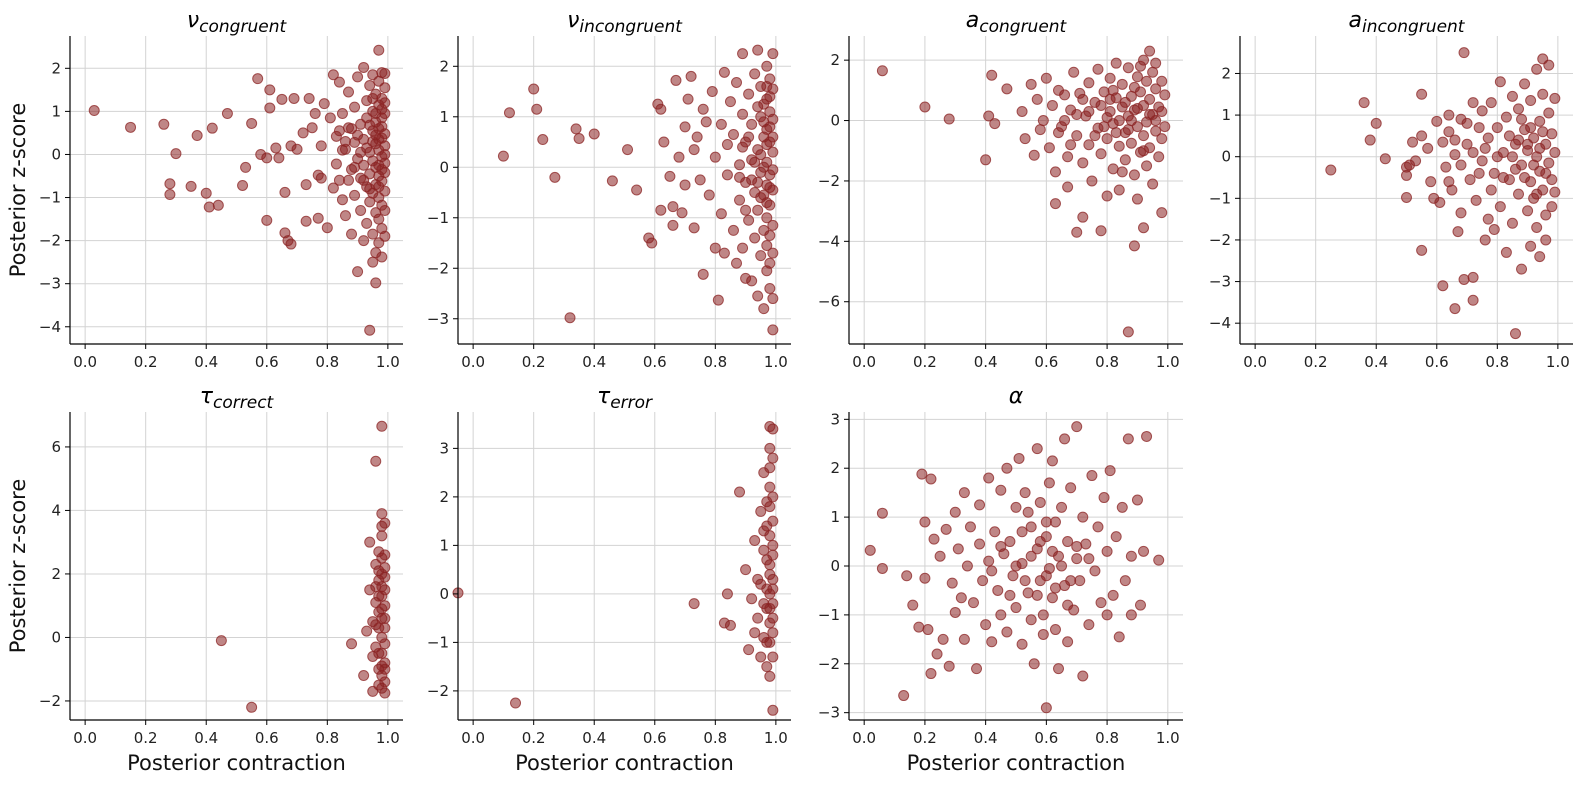  I want to click on y-tick-label: −6, so click(829, 302).